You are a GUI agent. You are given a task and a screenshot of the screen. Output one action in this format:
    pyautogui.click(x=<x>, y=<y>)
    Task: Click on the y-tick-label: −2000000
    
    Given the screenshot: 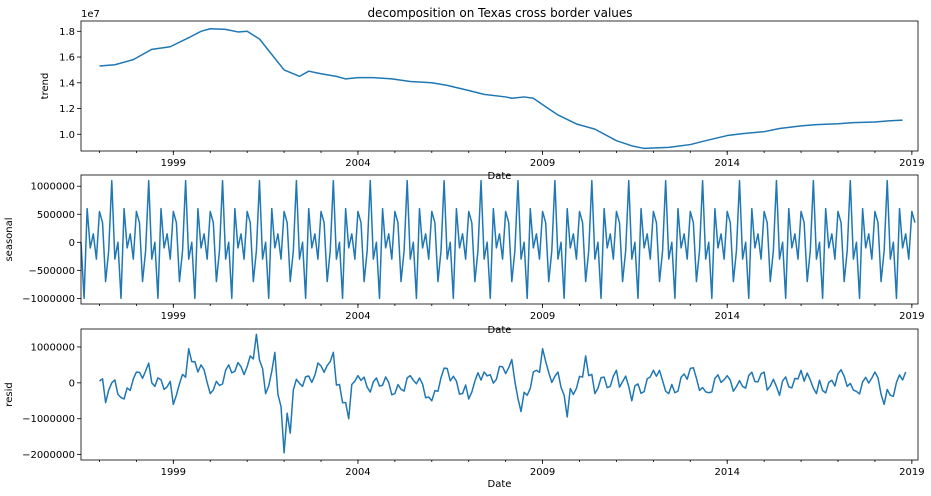 What is the action you would take?
    pyautogui.click(x=48, y=455)
    